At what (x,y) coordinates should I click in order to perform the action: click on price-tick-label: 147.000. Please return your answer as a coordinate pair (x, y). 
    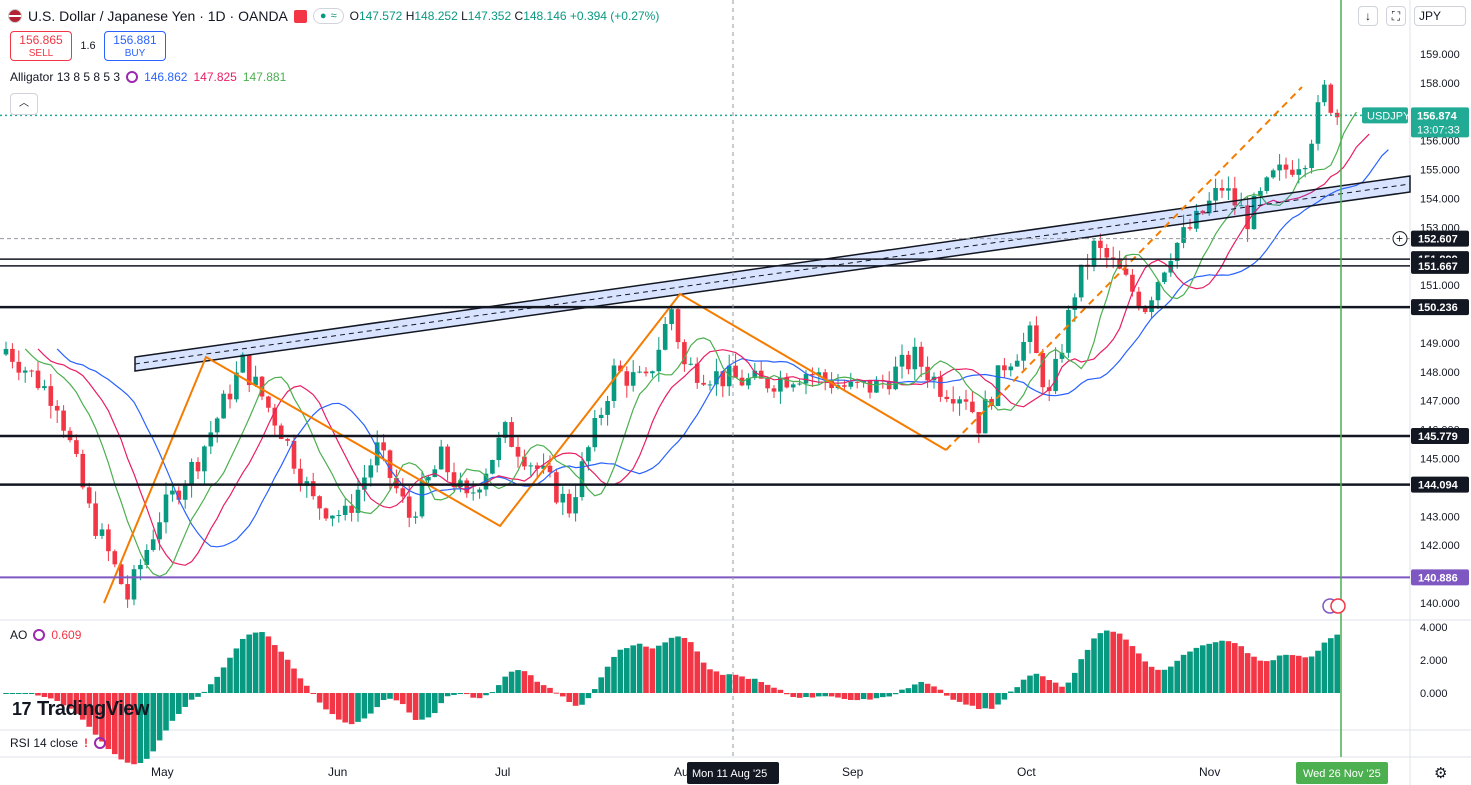
    Looking at the image, I should click on (1440, 402).